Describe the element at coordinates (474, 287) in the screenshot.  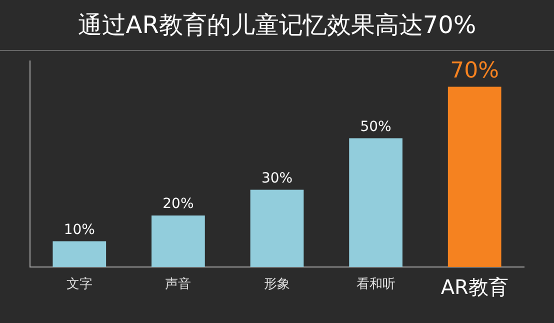
I see `x-tick-label: AR教育` at that location.